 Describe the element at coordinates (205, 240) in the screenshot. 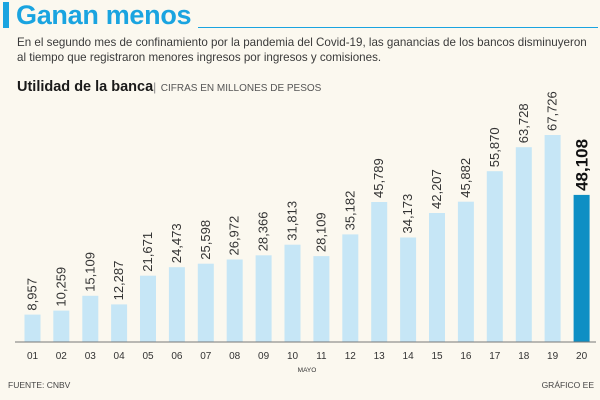

I see `value-label-07: 25,598` at that location.